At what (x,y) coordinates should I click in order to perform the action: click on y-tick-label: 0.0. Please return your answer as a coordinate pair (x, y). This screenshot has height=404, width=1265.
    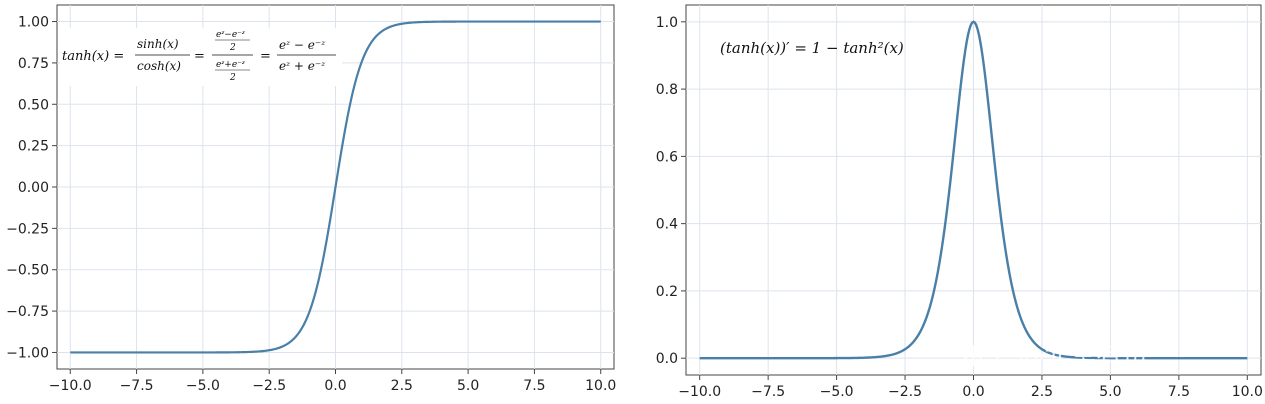
    Looking at the image, I should click on (667, 359).